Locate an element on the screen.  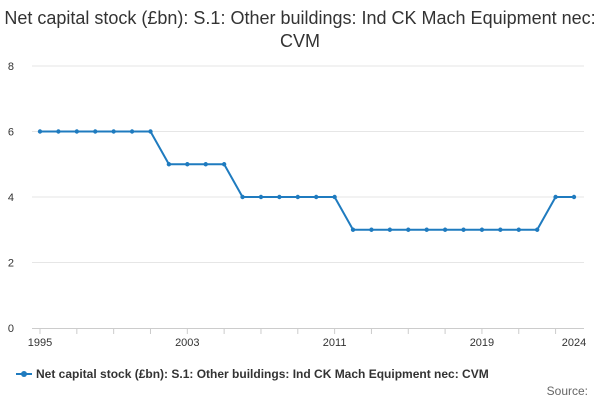
x-tick-label: 1995 is located at coordinates (40, 343).